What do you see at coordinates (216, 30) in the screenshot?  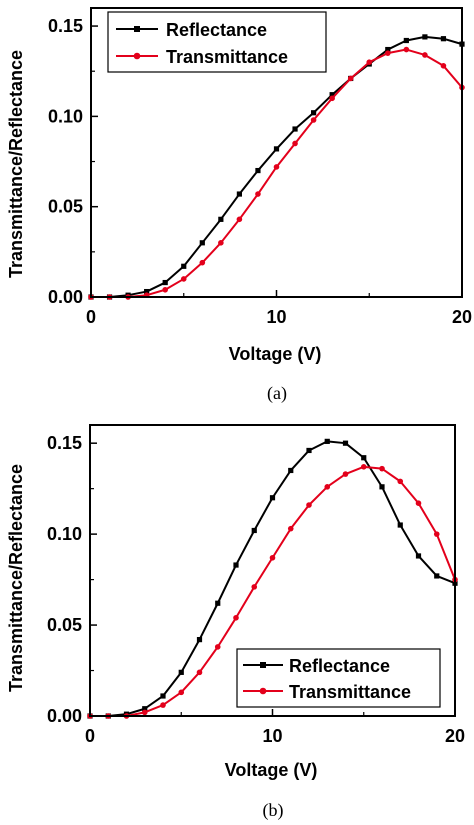 I see `legend-label-reflectance-a: Reflectance` at bounding box center [216, 30].